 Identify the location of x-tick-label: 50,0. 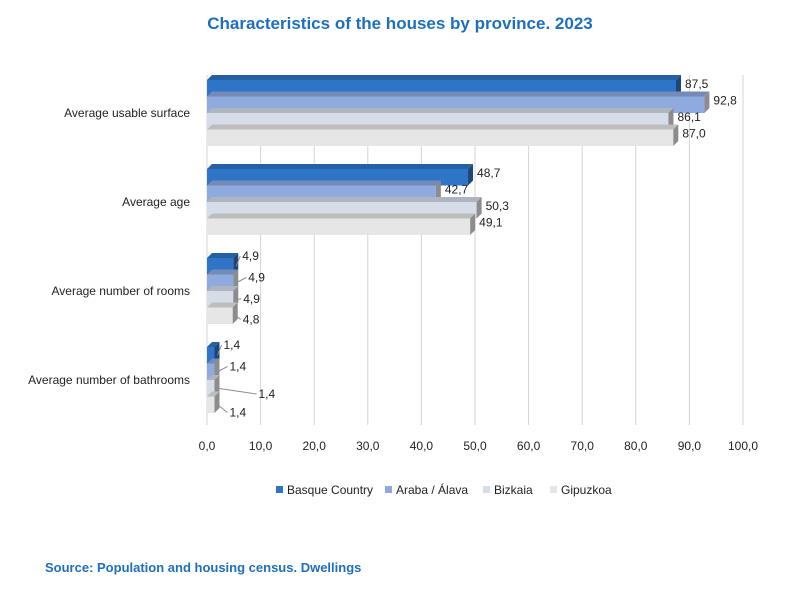
(475, 446).